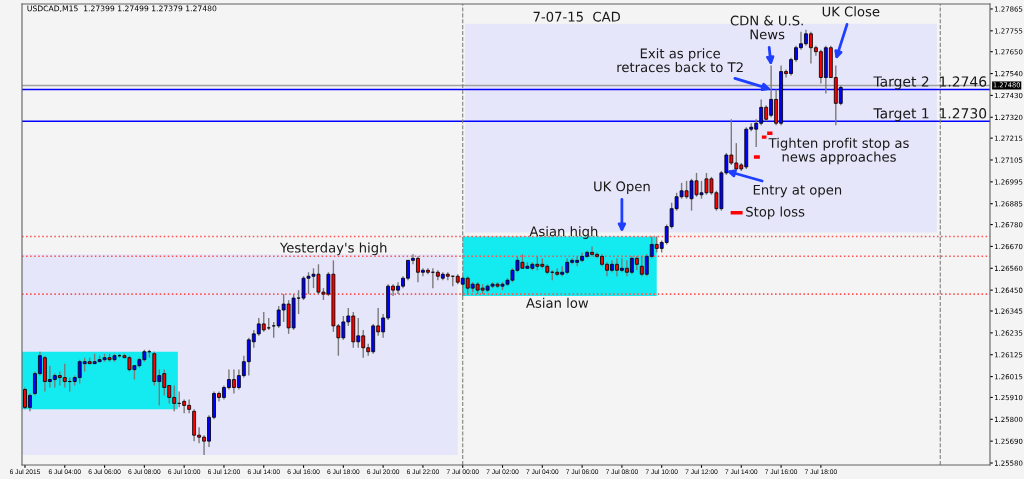  What do you see at coordinates (930, 83) in the screenshot?
I see `ref-line-label: Target 2 1.2746` at bounding box center [930, 83].